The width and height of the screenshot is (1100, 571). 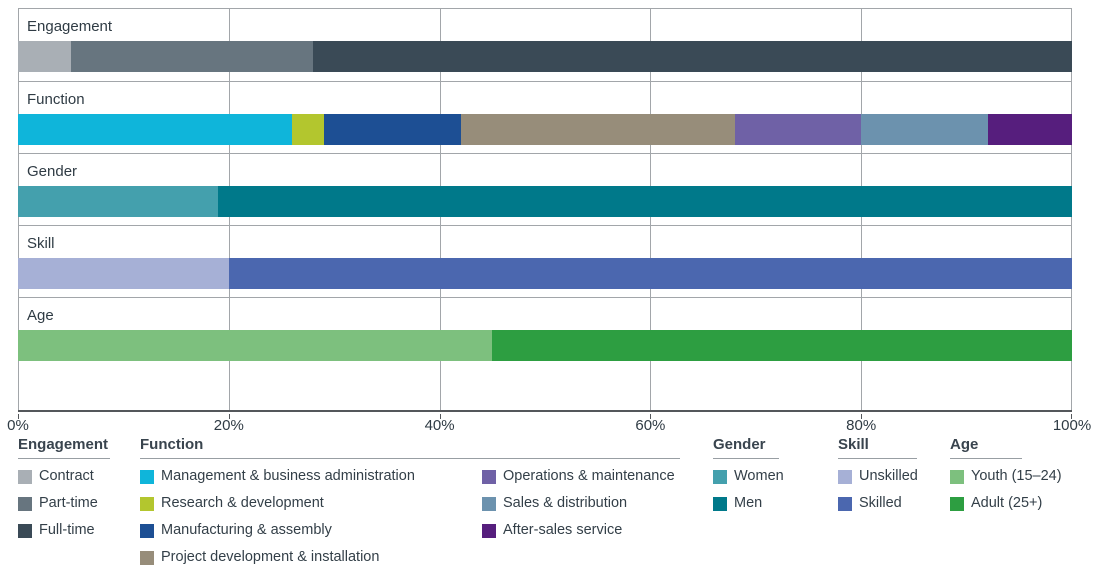 I want to click on legend-group-gender: Gender Women Men, so click(x=748, y=474).